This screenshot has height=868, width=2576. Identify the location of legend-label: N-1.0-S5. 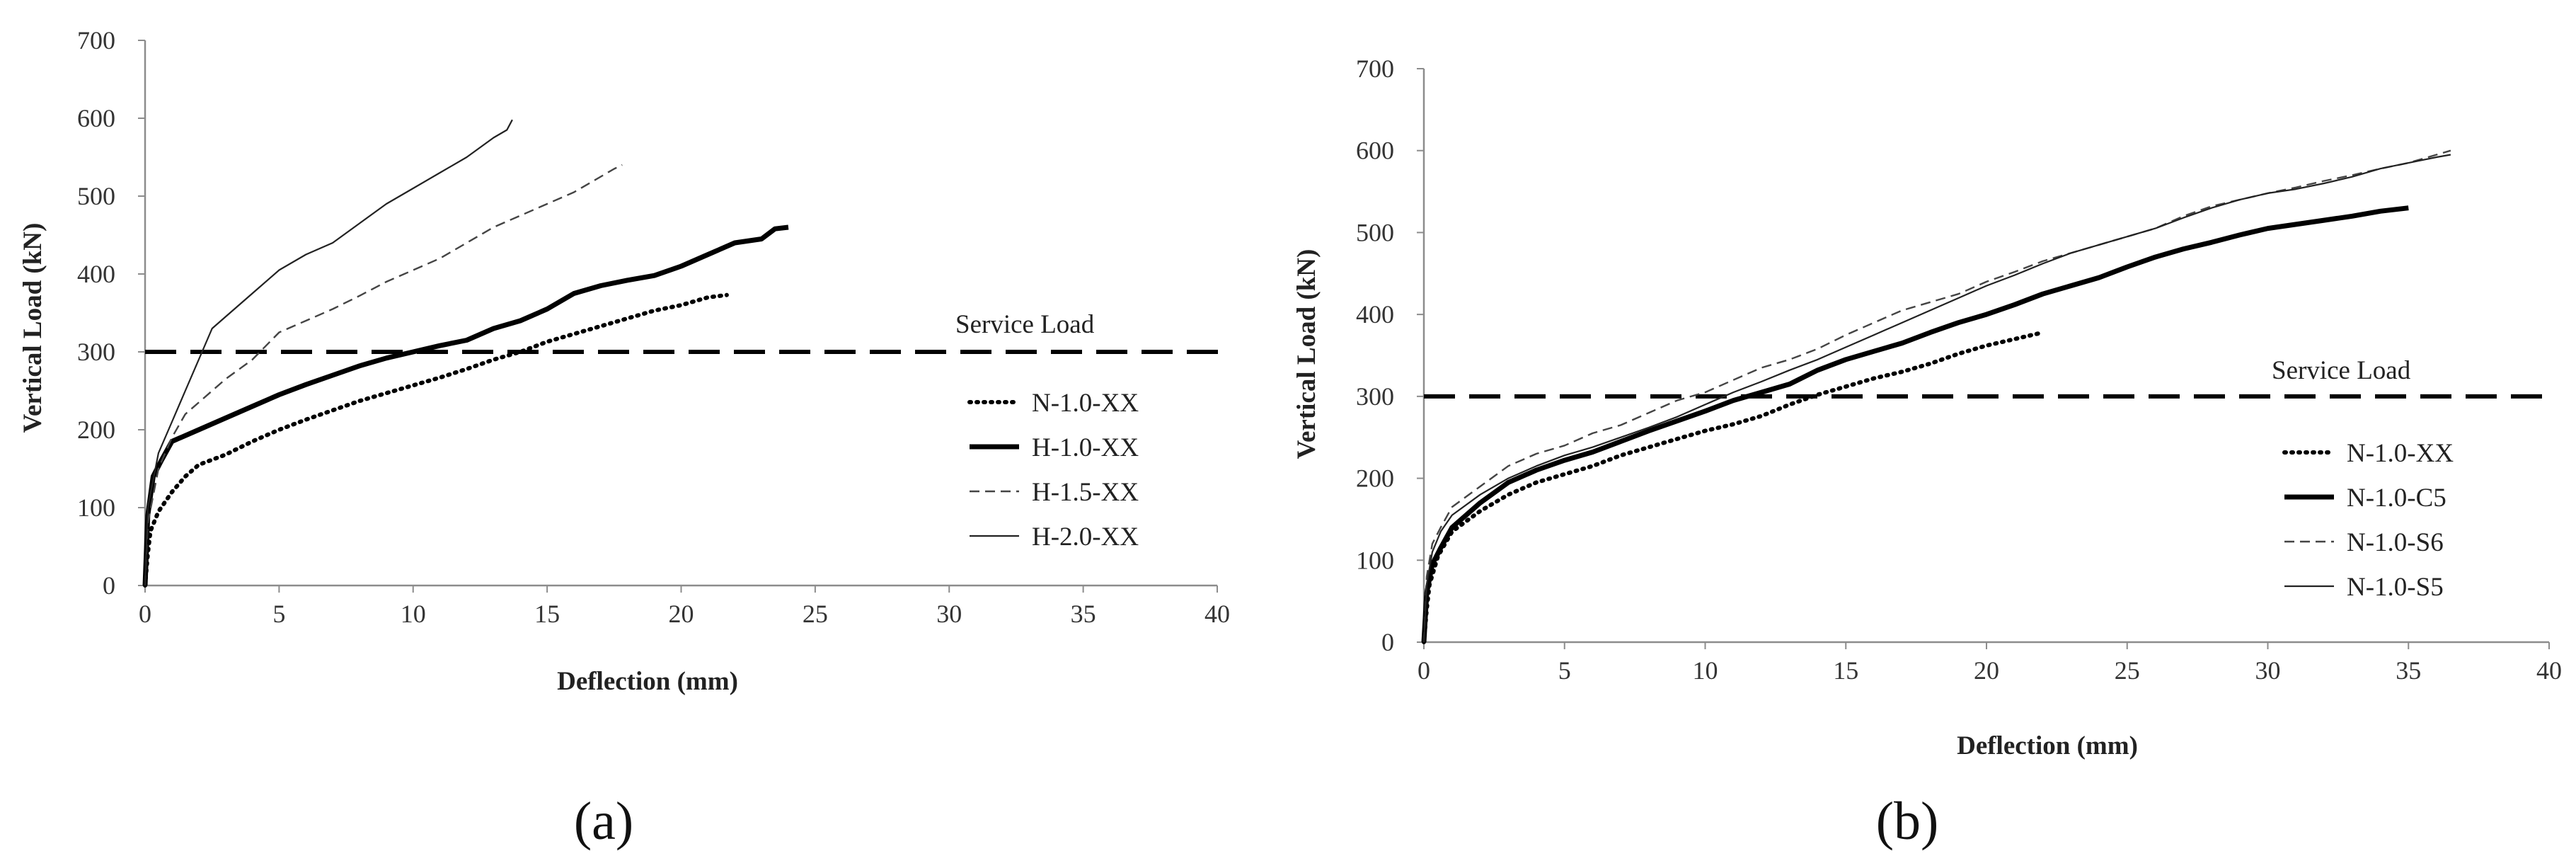
(2395, 587).